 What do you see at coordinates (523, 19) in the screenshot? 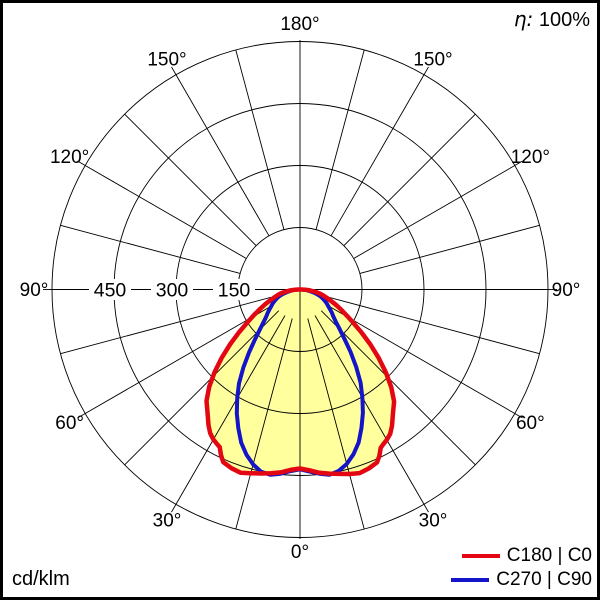
I see `eta-symbol: η:` at bounding box center [523, 19].